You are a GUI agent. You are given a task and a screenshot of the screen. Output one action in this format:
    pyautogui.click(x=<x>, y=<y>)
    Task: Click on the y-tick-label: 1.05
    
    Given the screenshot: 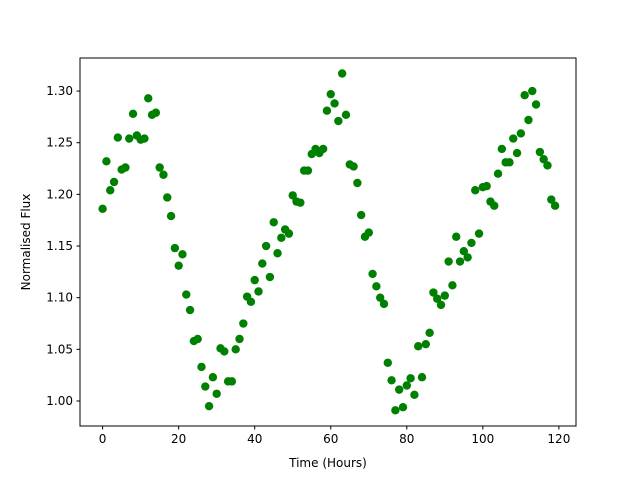 What is the action you would take?
    pyautogui.click(x=59, y=349)
    